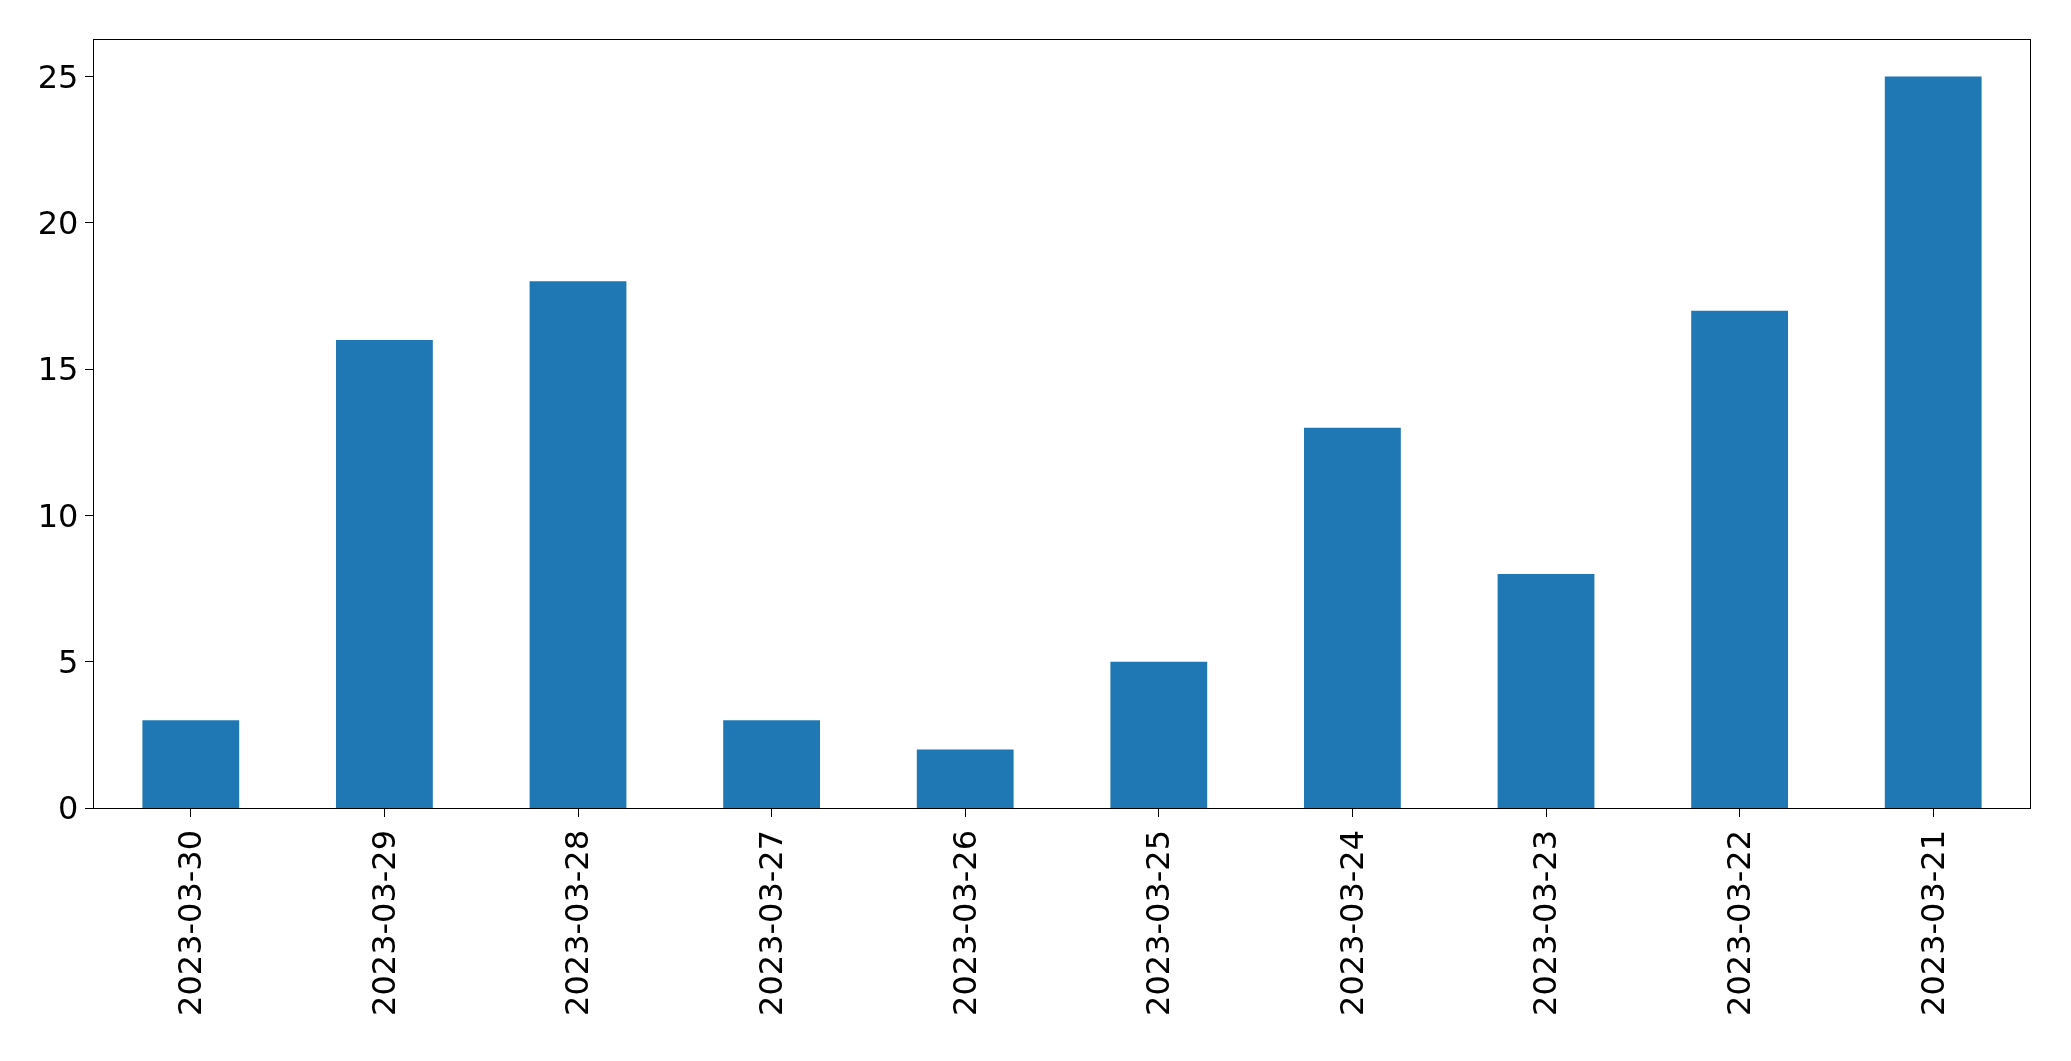 This screenshot has height=1061, width=2071. What do you see at coordinates (1932, 922) in the screenshot?
I see `x-tick-label: 2023-03-21` at bounding box center [1932, 922].